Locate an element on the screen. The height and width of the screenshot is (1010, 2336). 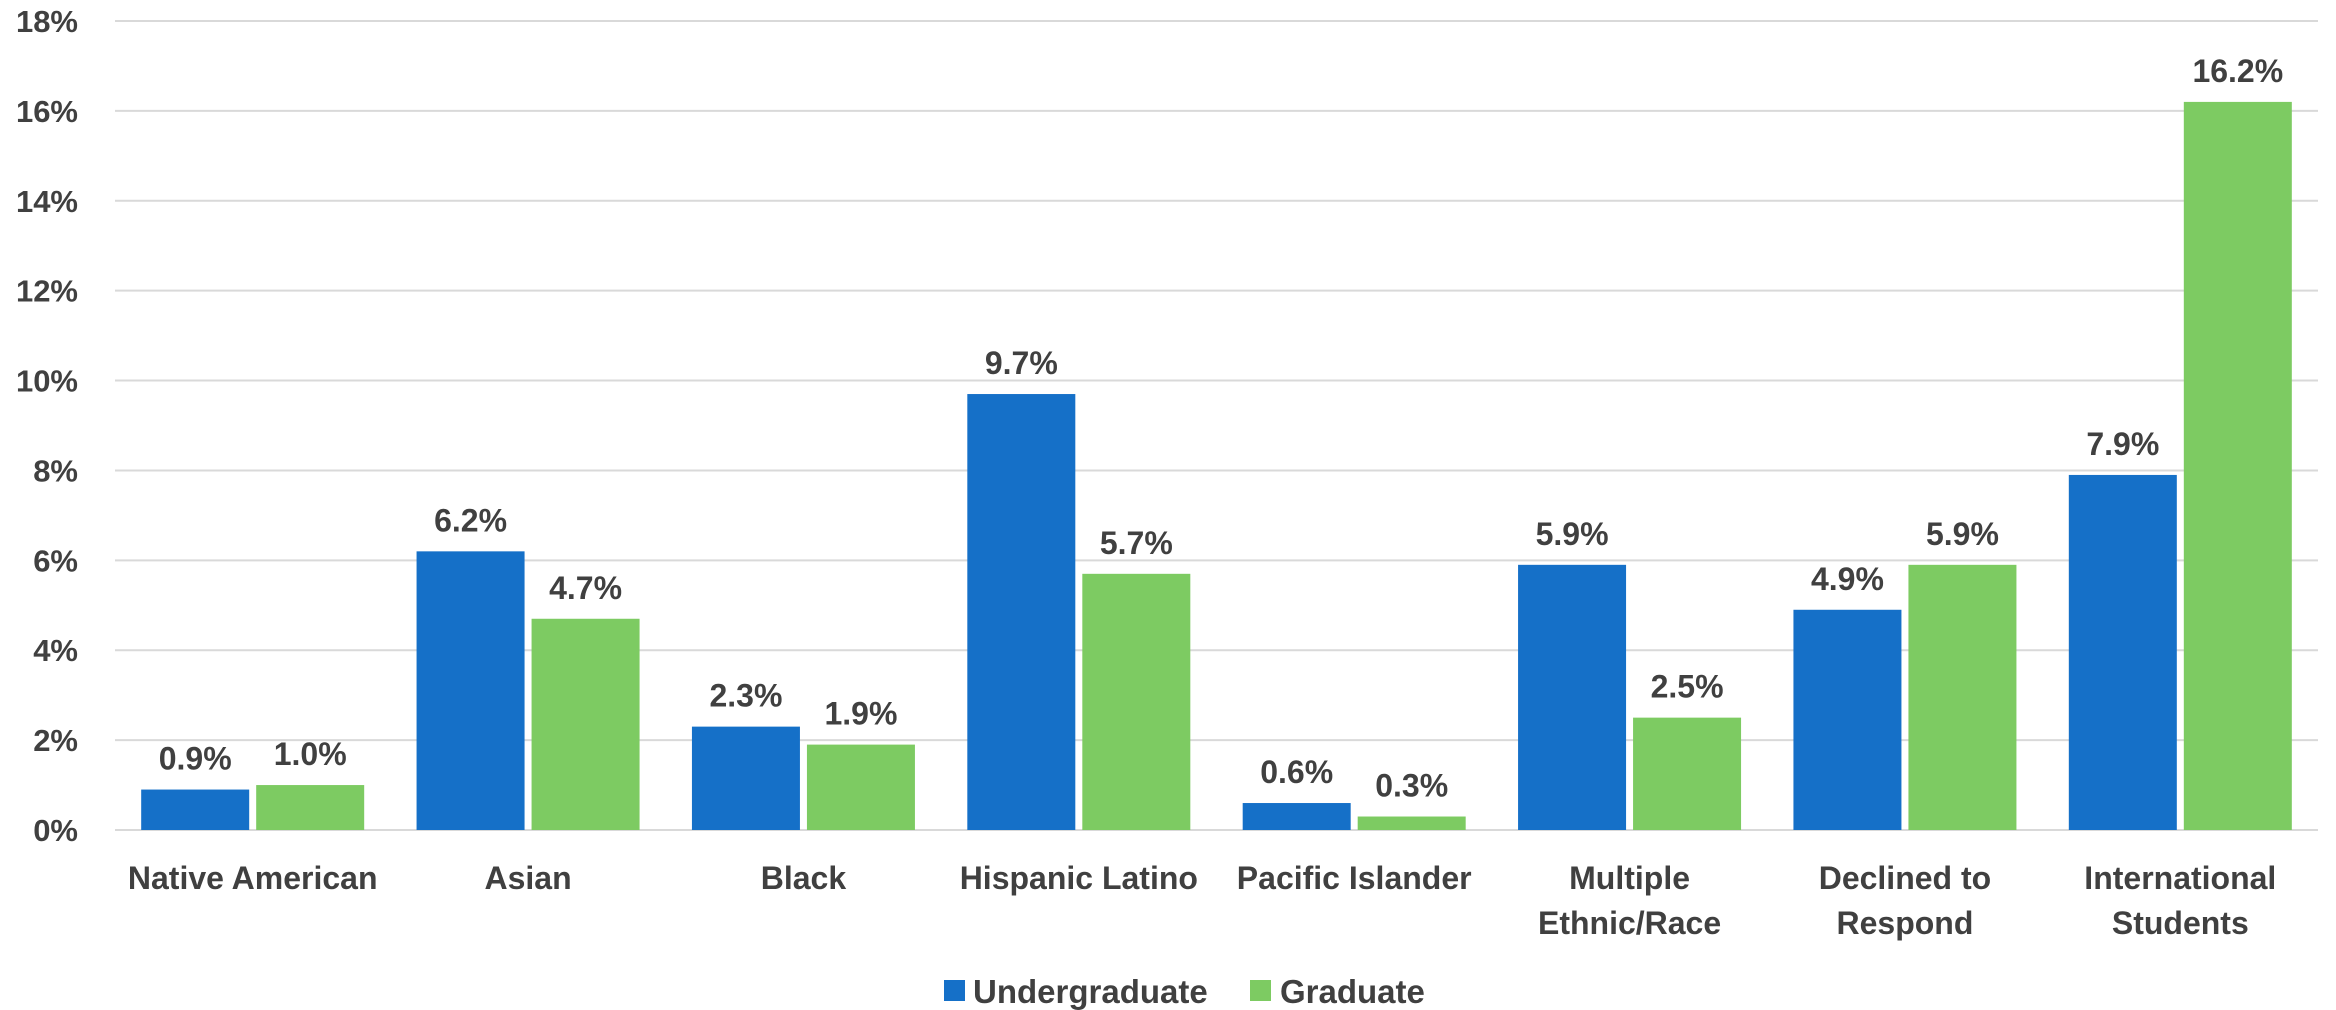
category-label: Native American is located at coordinates (253, 878).